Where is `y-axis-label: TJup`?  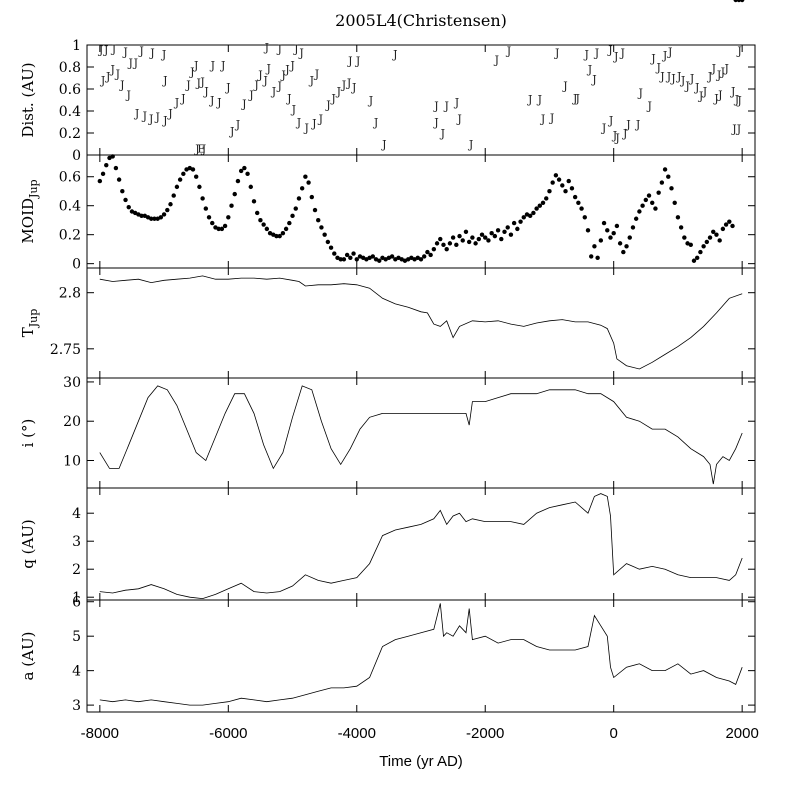
y-axis-label: TJup is located at coordinates (29, 323).